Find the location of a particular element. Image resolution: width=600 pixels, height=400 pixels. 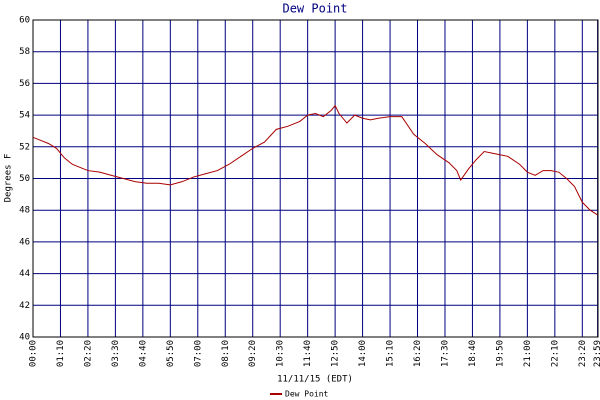

x-tick-label: 03:30 is located at coordinates (116, 353).